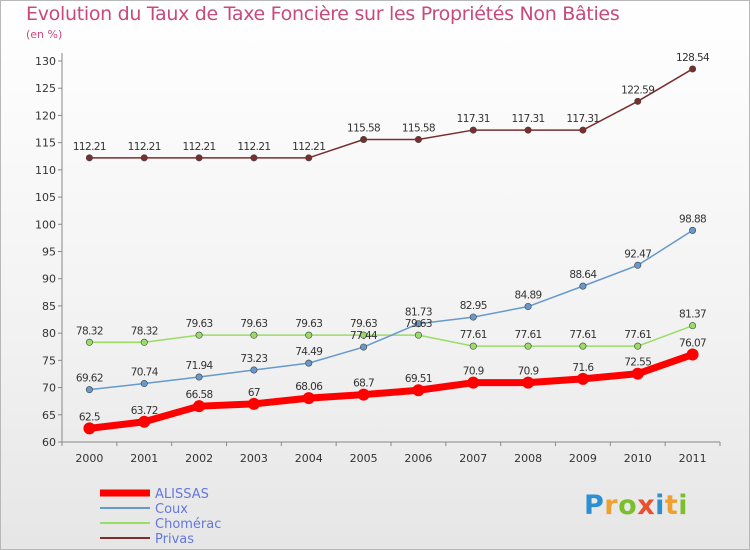  I want to click on data-label: 98.88, so click(692, 219).